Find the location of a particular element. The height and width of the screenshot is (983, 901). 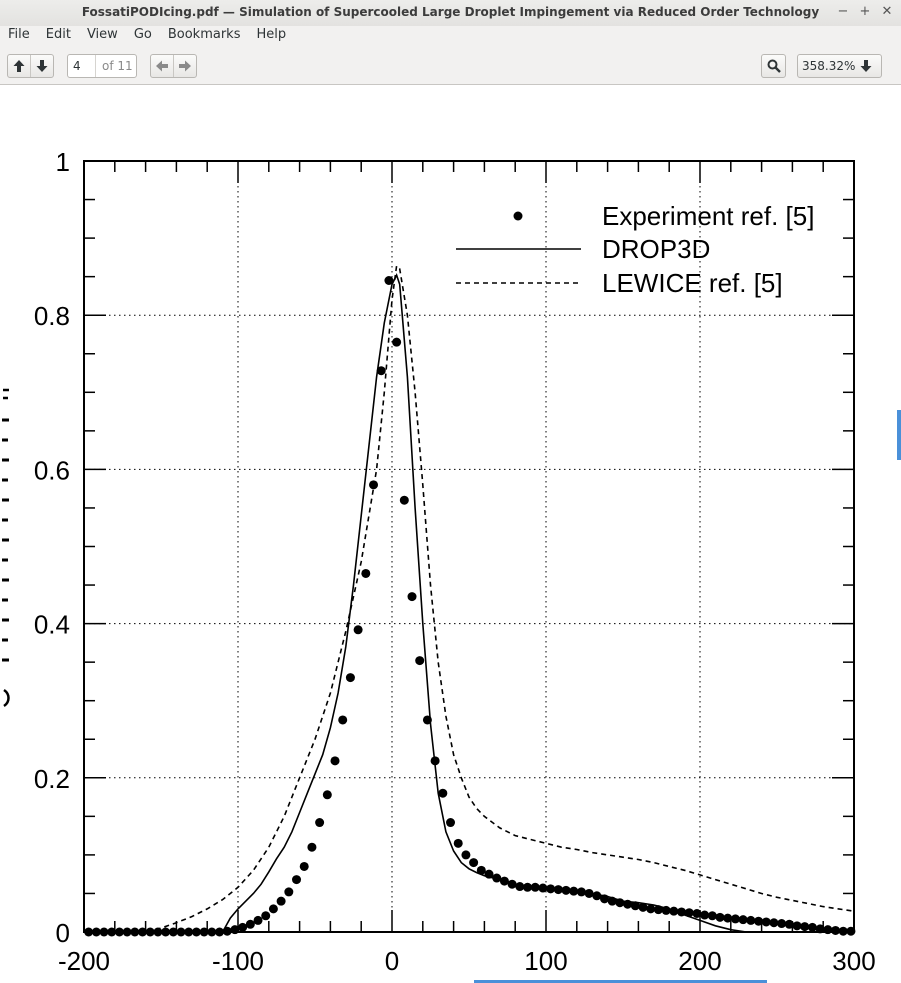

zoom-dropdown-arrow-icon is located at coordinates (866, 66).